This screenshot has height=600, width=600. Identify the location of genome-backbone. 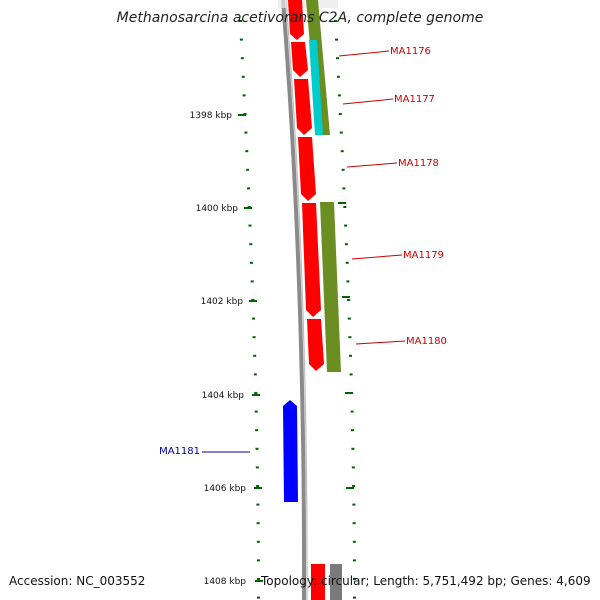
(294, 300).